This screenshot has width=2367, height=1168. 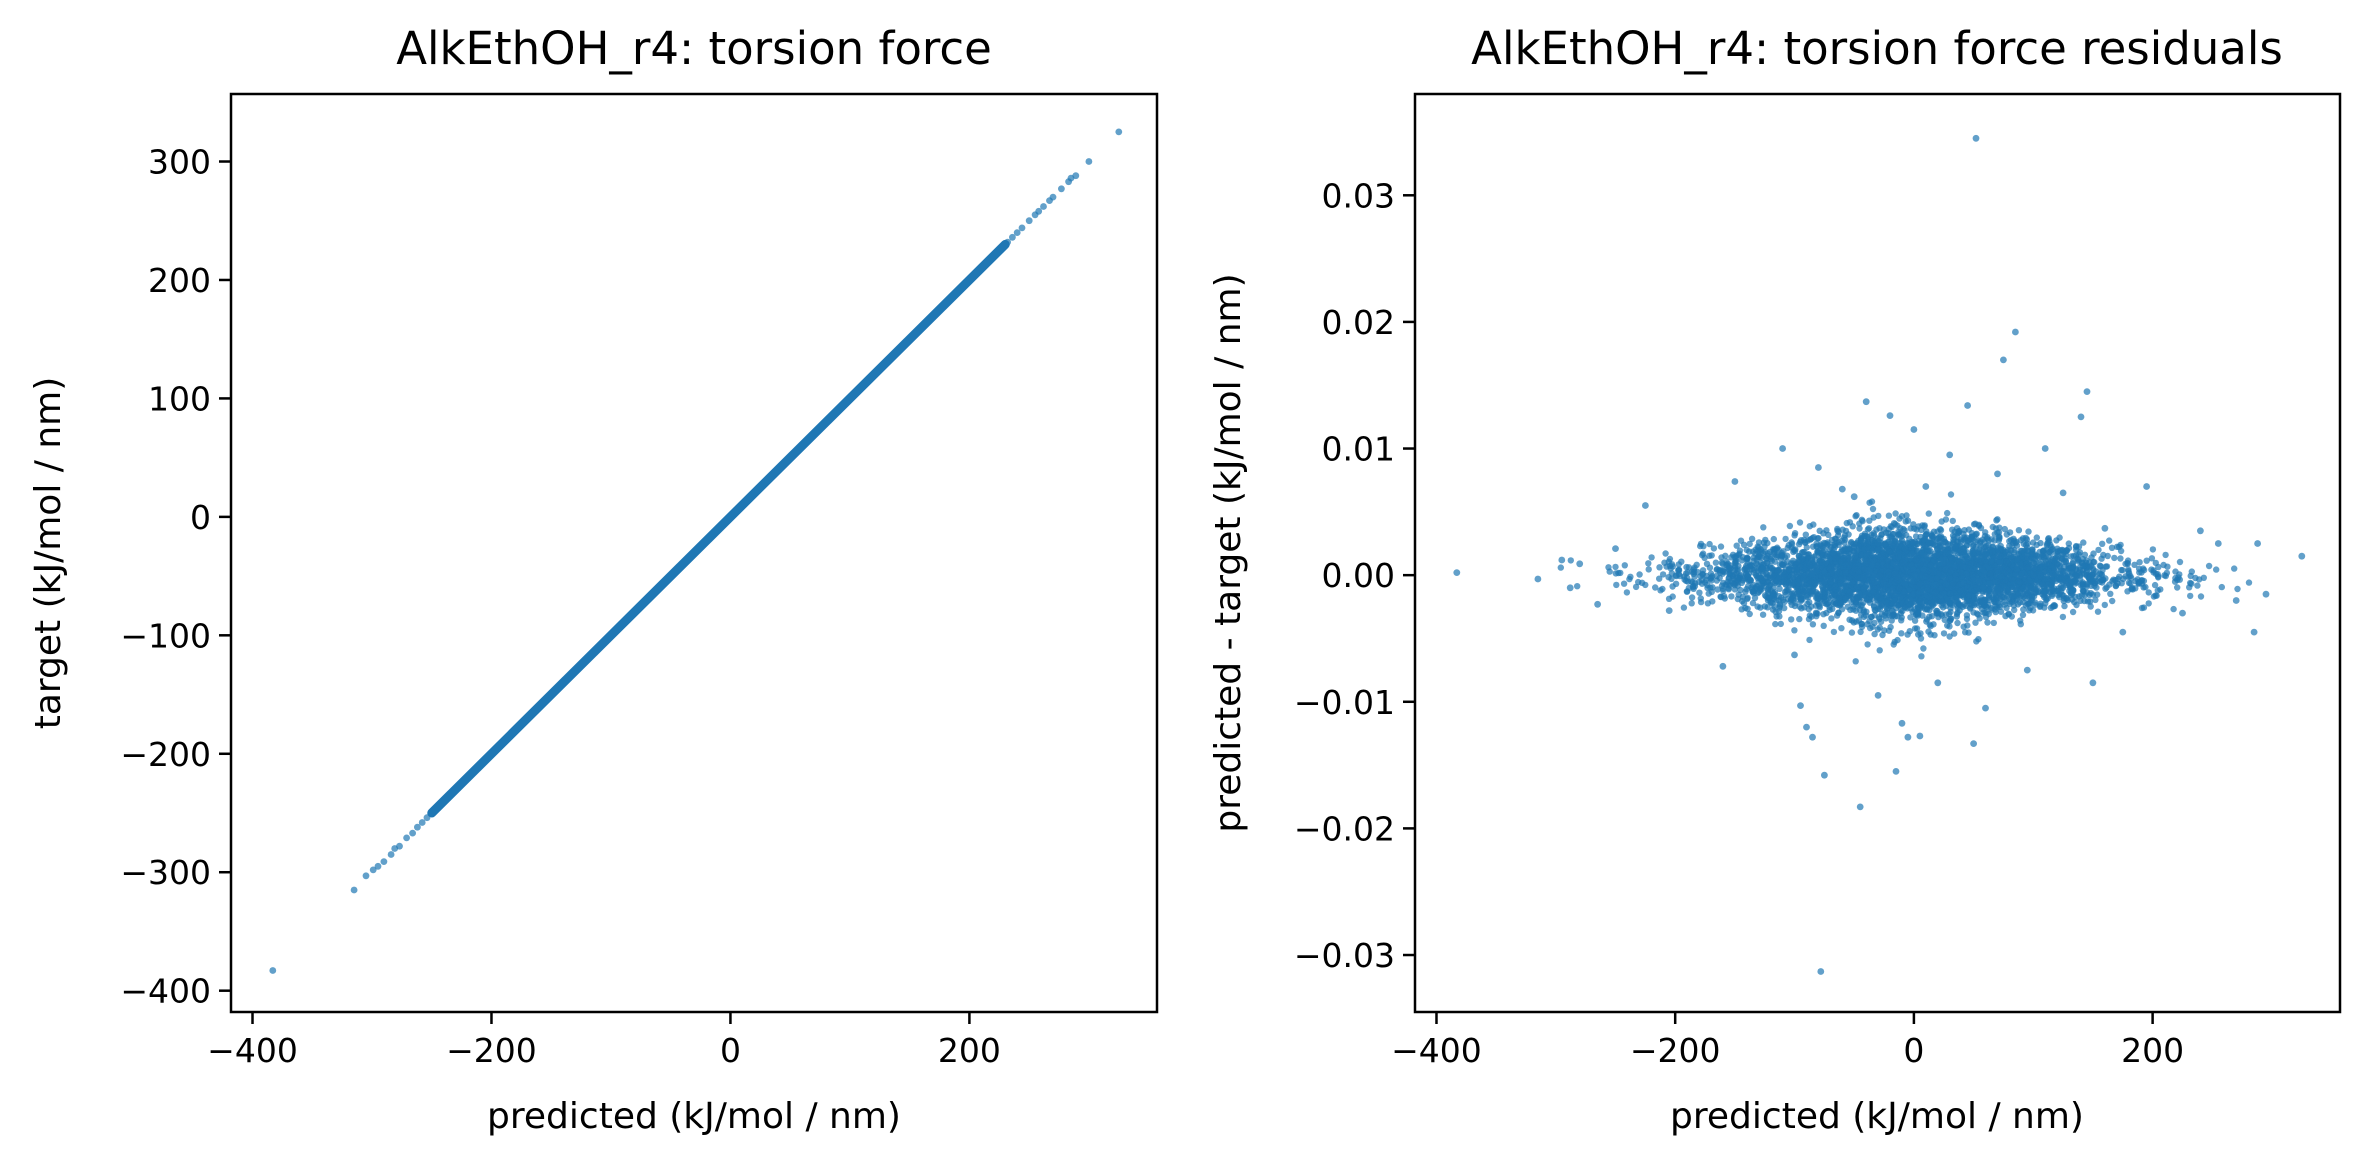 I want to click on y-tick-label: −400, so click(x=165, y=991).